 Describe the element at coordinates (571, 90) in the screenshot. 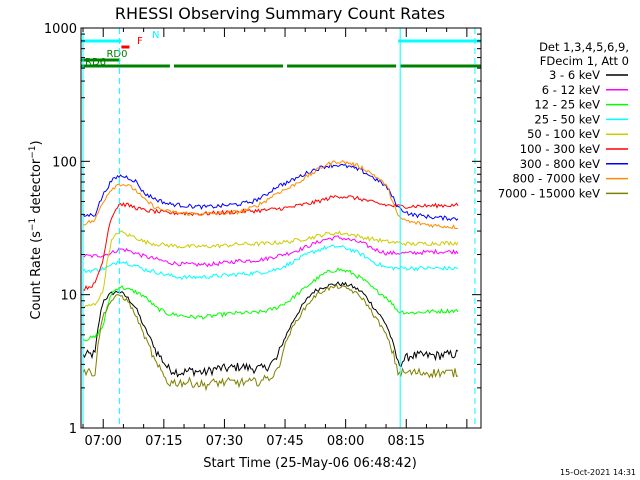

I see `legend-label-2: 6 - 12 keV` at that location.